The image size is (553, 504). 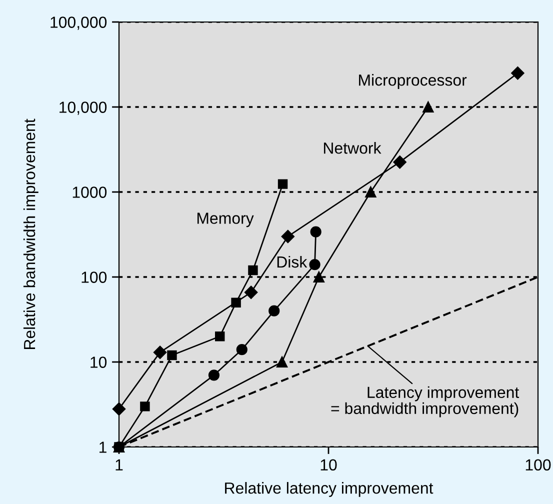 What do you see at coordinates (30, 234) in the screenshot?
I see `y-axis-title: Relative bandwidth improvement` at bounding box center [30, 234].